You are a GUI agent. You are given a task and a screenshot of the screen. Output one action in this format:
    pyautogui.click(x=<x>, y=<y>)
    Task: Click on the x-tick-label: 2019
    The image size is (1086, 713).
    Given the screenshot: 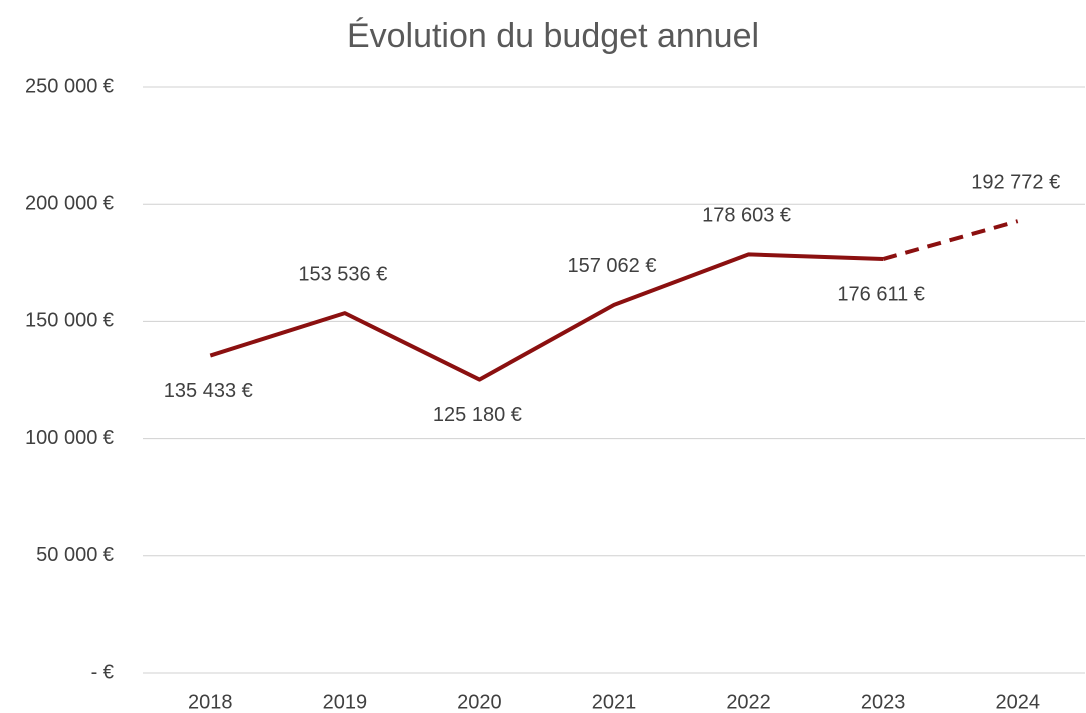 What is the action you would take?
    pyautogui.click(x=345, y=702)
    